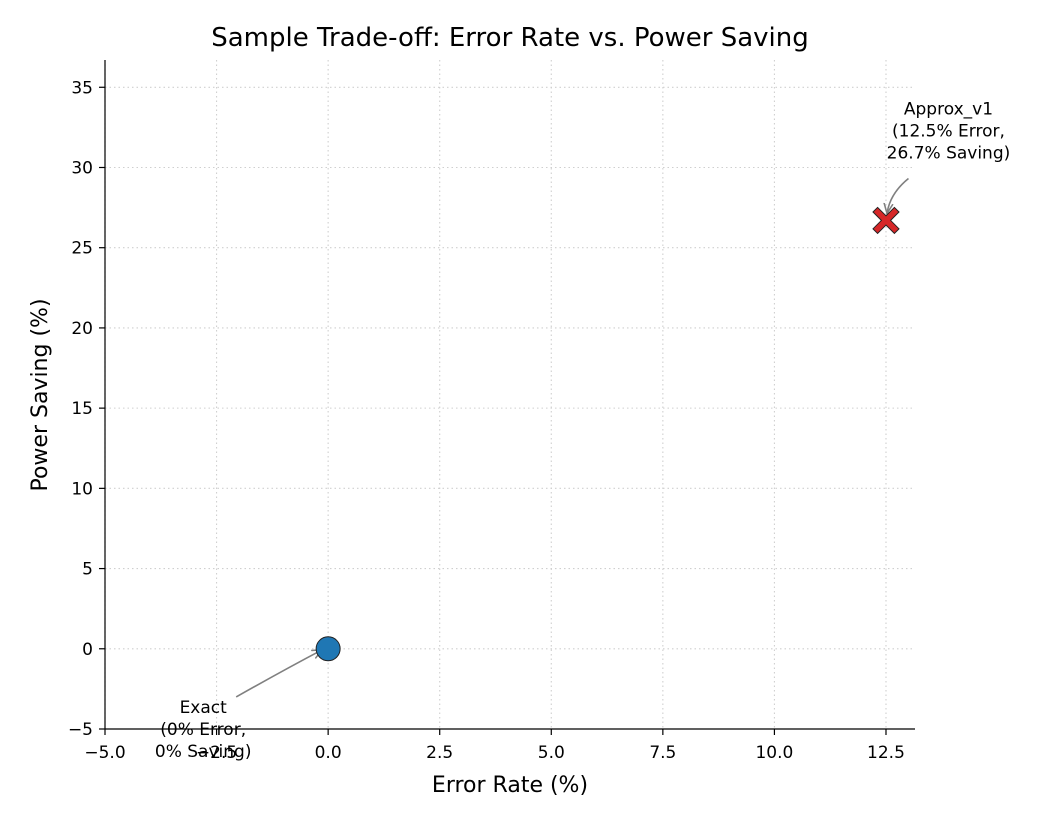 Image resolution: width=1050 pixels, height=829 pixels. Describe the element at coordinates (328, 649) in the screenshot. I see `data-point-exact` at that location.